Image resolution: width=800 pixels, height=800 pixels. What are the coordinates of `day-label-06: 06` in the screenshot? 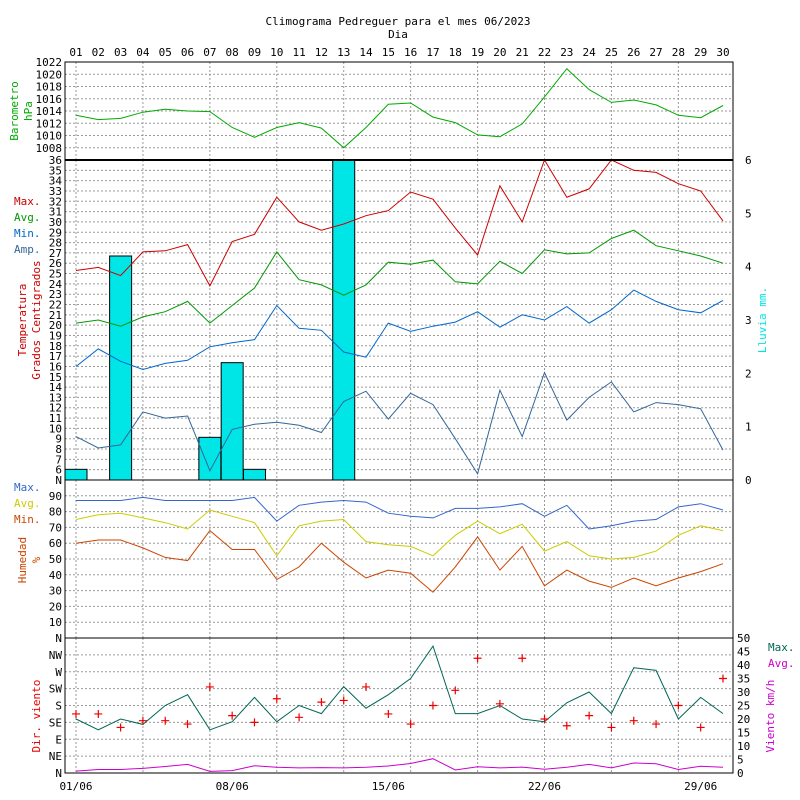 It's located at (187, 52).